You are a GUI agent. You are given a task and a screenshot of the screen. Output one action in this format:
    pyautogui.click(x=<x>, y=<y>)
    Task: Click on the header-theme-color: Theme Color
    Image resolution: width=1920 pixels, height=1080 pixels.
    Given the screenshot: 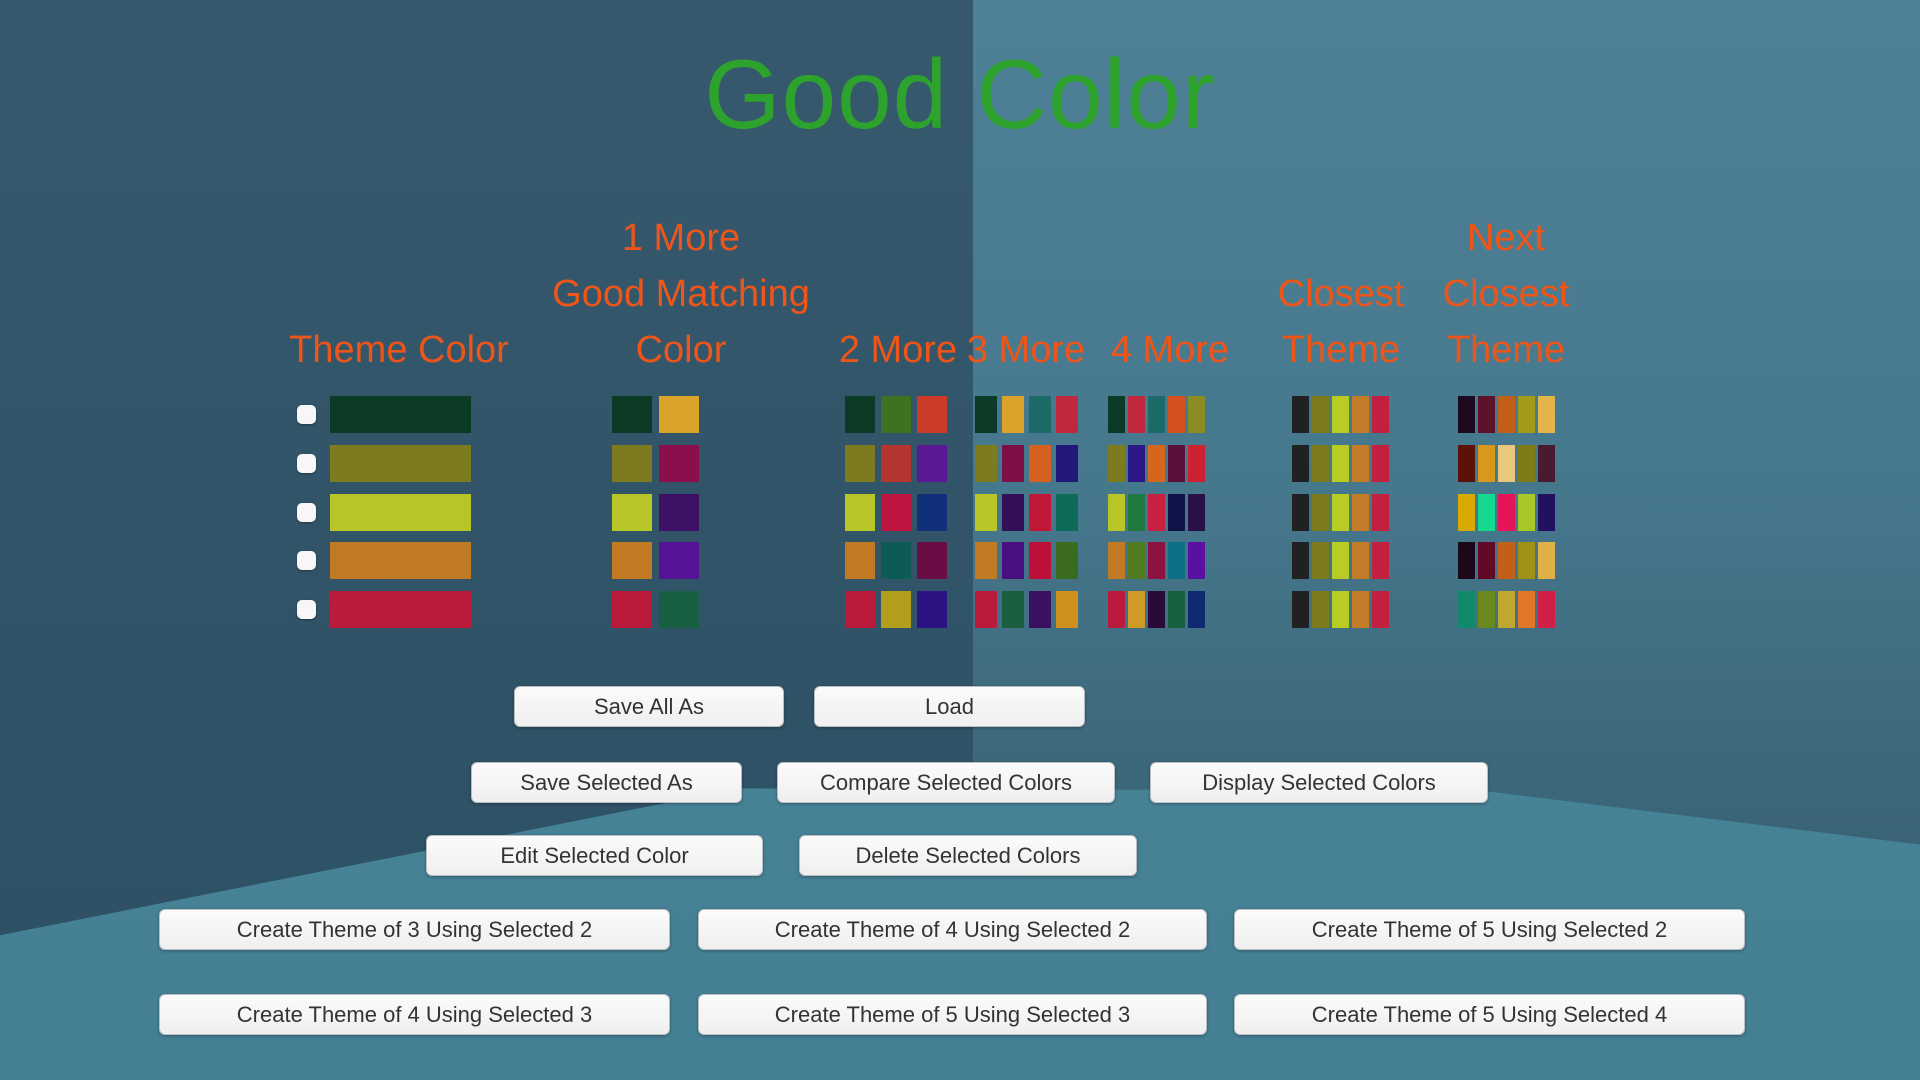 What is the action you would take?
    pyautogui.click(x=399, y=350)
    